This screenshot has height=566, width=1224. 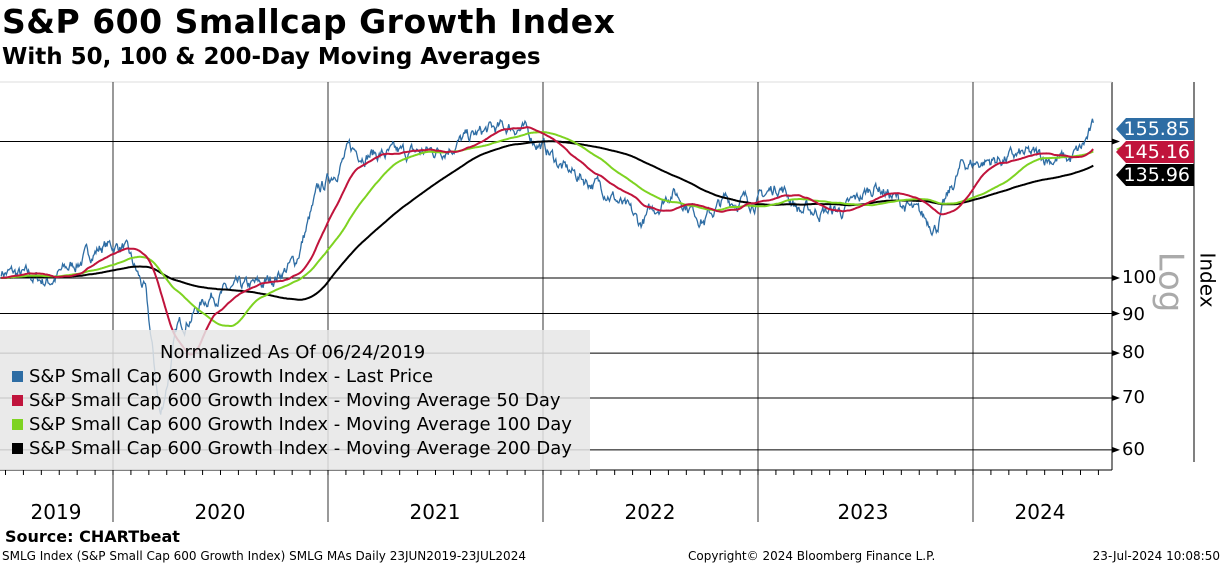 I want to click on ytick-label: 60, so click(x=1133, y=449).